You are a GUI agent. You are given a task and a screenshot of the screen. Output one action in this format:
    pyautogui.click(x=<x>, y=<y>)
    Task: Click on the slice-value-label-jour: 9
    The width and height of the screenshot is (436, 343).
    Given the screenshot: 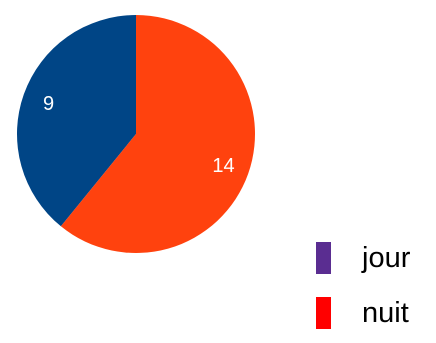 What is the action you would take?
    pyautogui.click(x=48, y=104)
    